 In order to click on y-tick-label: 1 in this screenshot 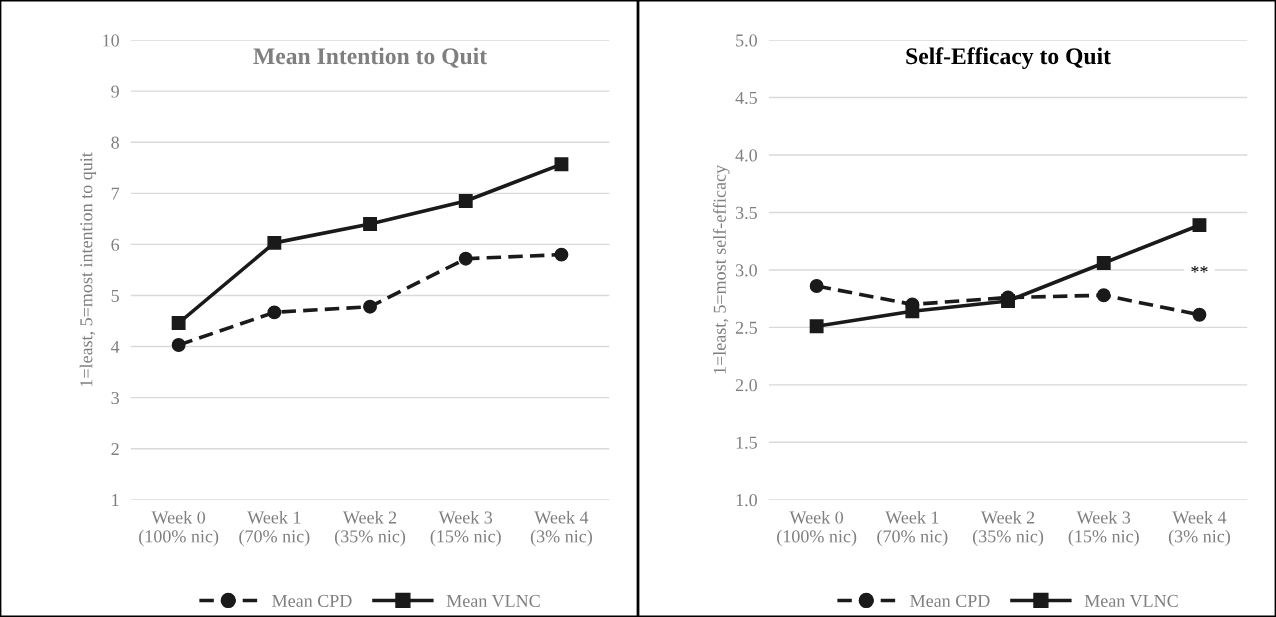, I will do `click(115, 500)`.